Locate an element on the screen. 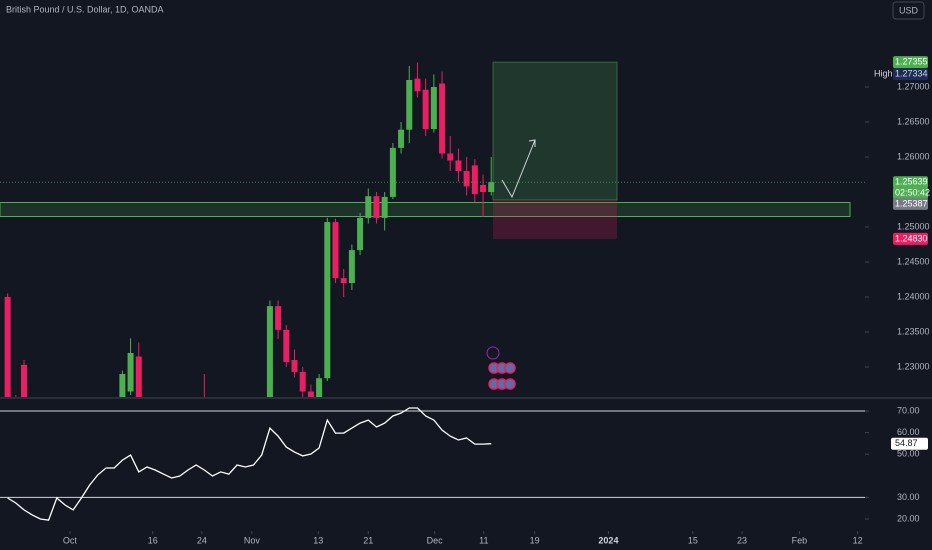  profit-zone is located at coordinates (555, 131).